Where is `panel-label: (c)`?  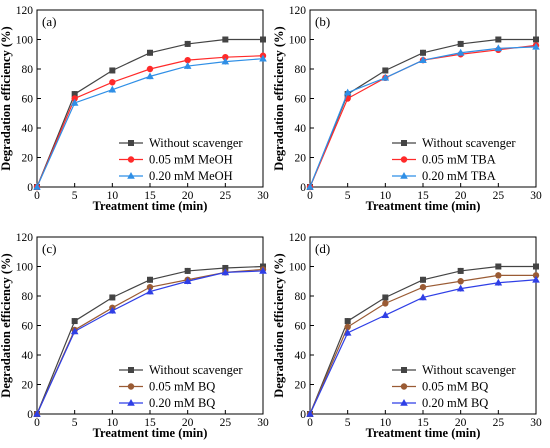
panel-label: (c) is located at coordinates (49, 248).